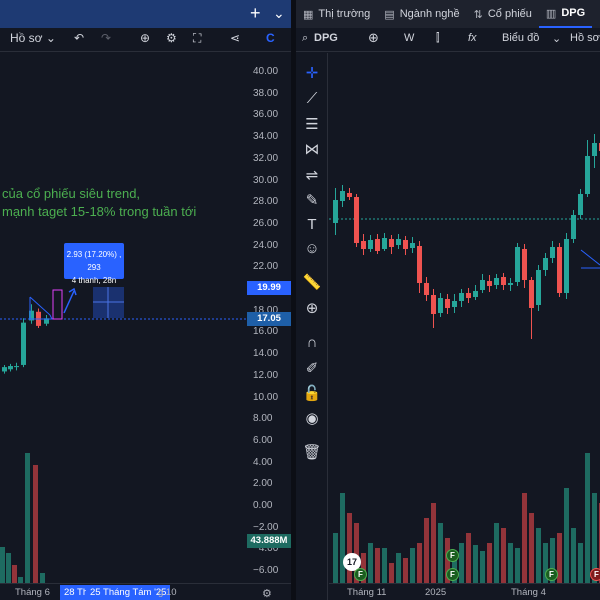 The width and height of the screenshot is (600, 600). Describe the element at coordinates (33, 38) in the screenshot. I see `profile-menu: Hồ sơ ⌄` at that location.